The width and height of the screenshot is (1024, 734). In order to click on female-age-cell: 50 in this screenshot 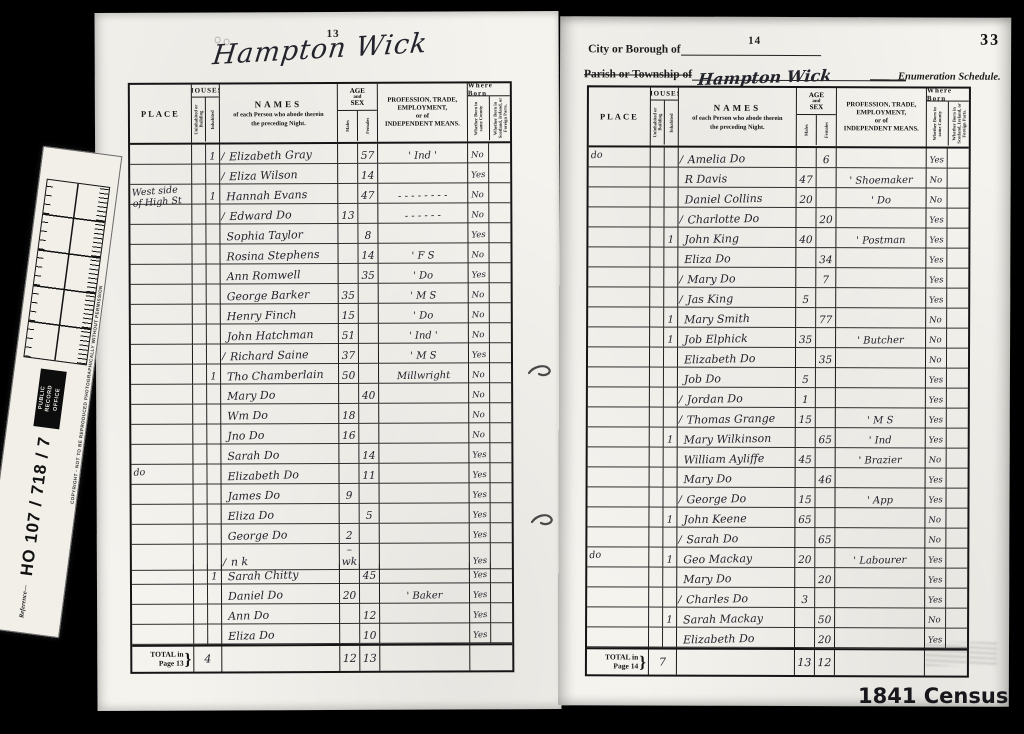, I will do `click(825, 618)`.